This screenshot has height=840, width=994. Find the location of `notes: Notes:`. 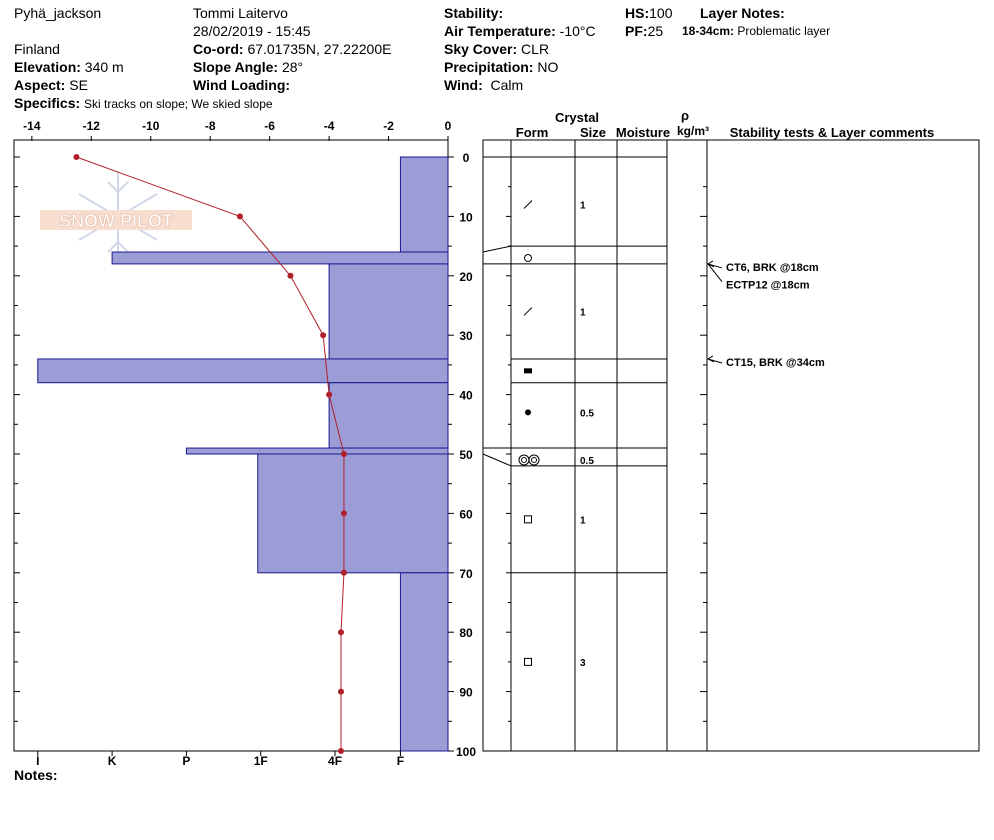

notes: Notes: is located at coordinates (36, 775).